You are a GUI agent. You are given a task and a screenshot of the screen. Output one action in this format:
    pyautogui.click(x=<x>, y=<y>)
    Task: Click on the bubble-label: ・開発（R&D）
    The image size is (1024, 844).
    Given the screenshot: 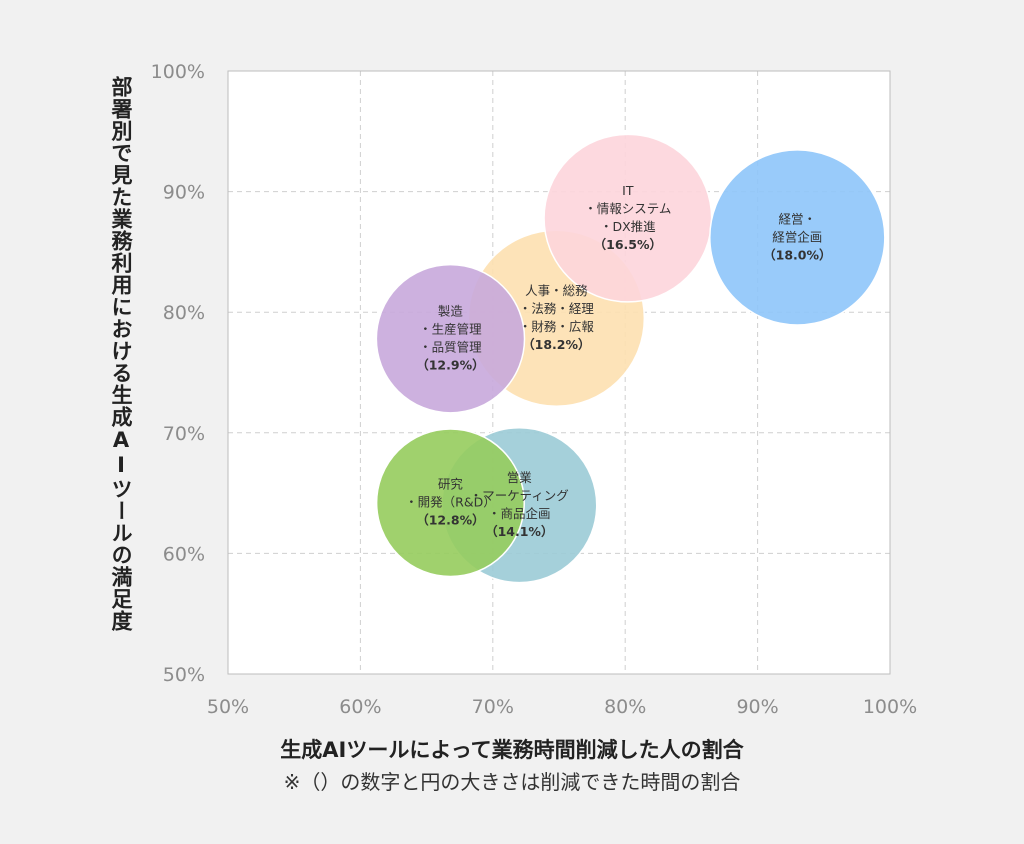 What is the action you would take?
    pyautogui.click(x=450, y=502)
    